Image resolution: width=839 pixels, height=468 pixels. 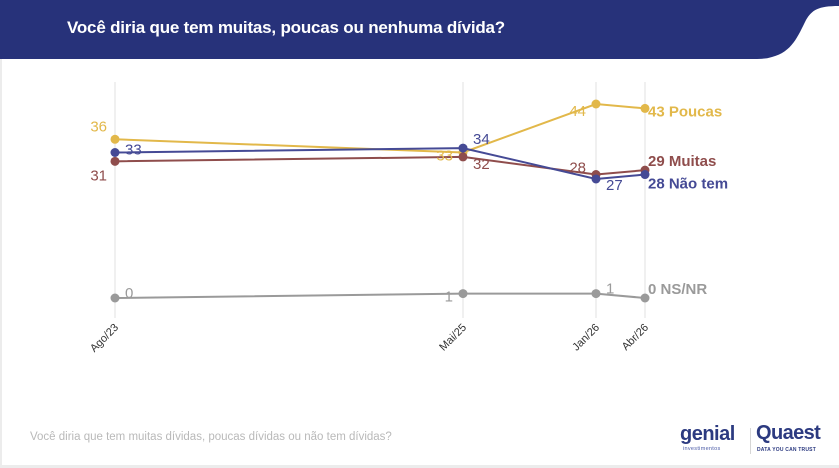 I want to click on data-label-n-o-tem: 34, so click(x=481, y=139).